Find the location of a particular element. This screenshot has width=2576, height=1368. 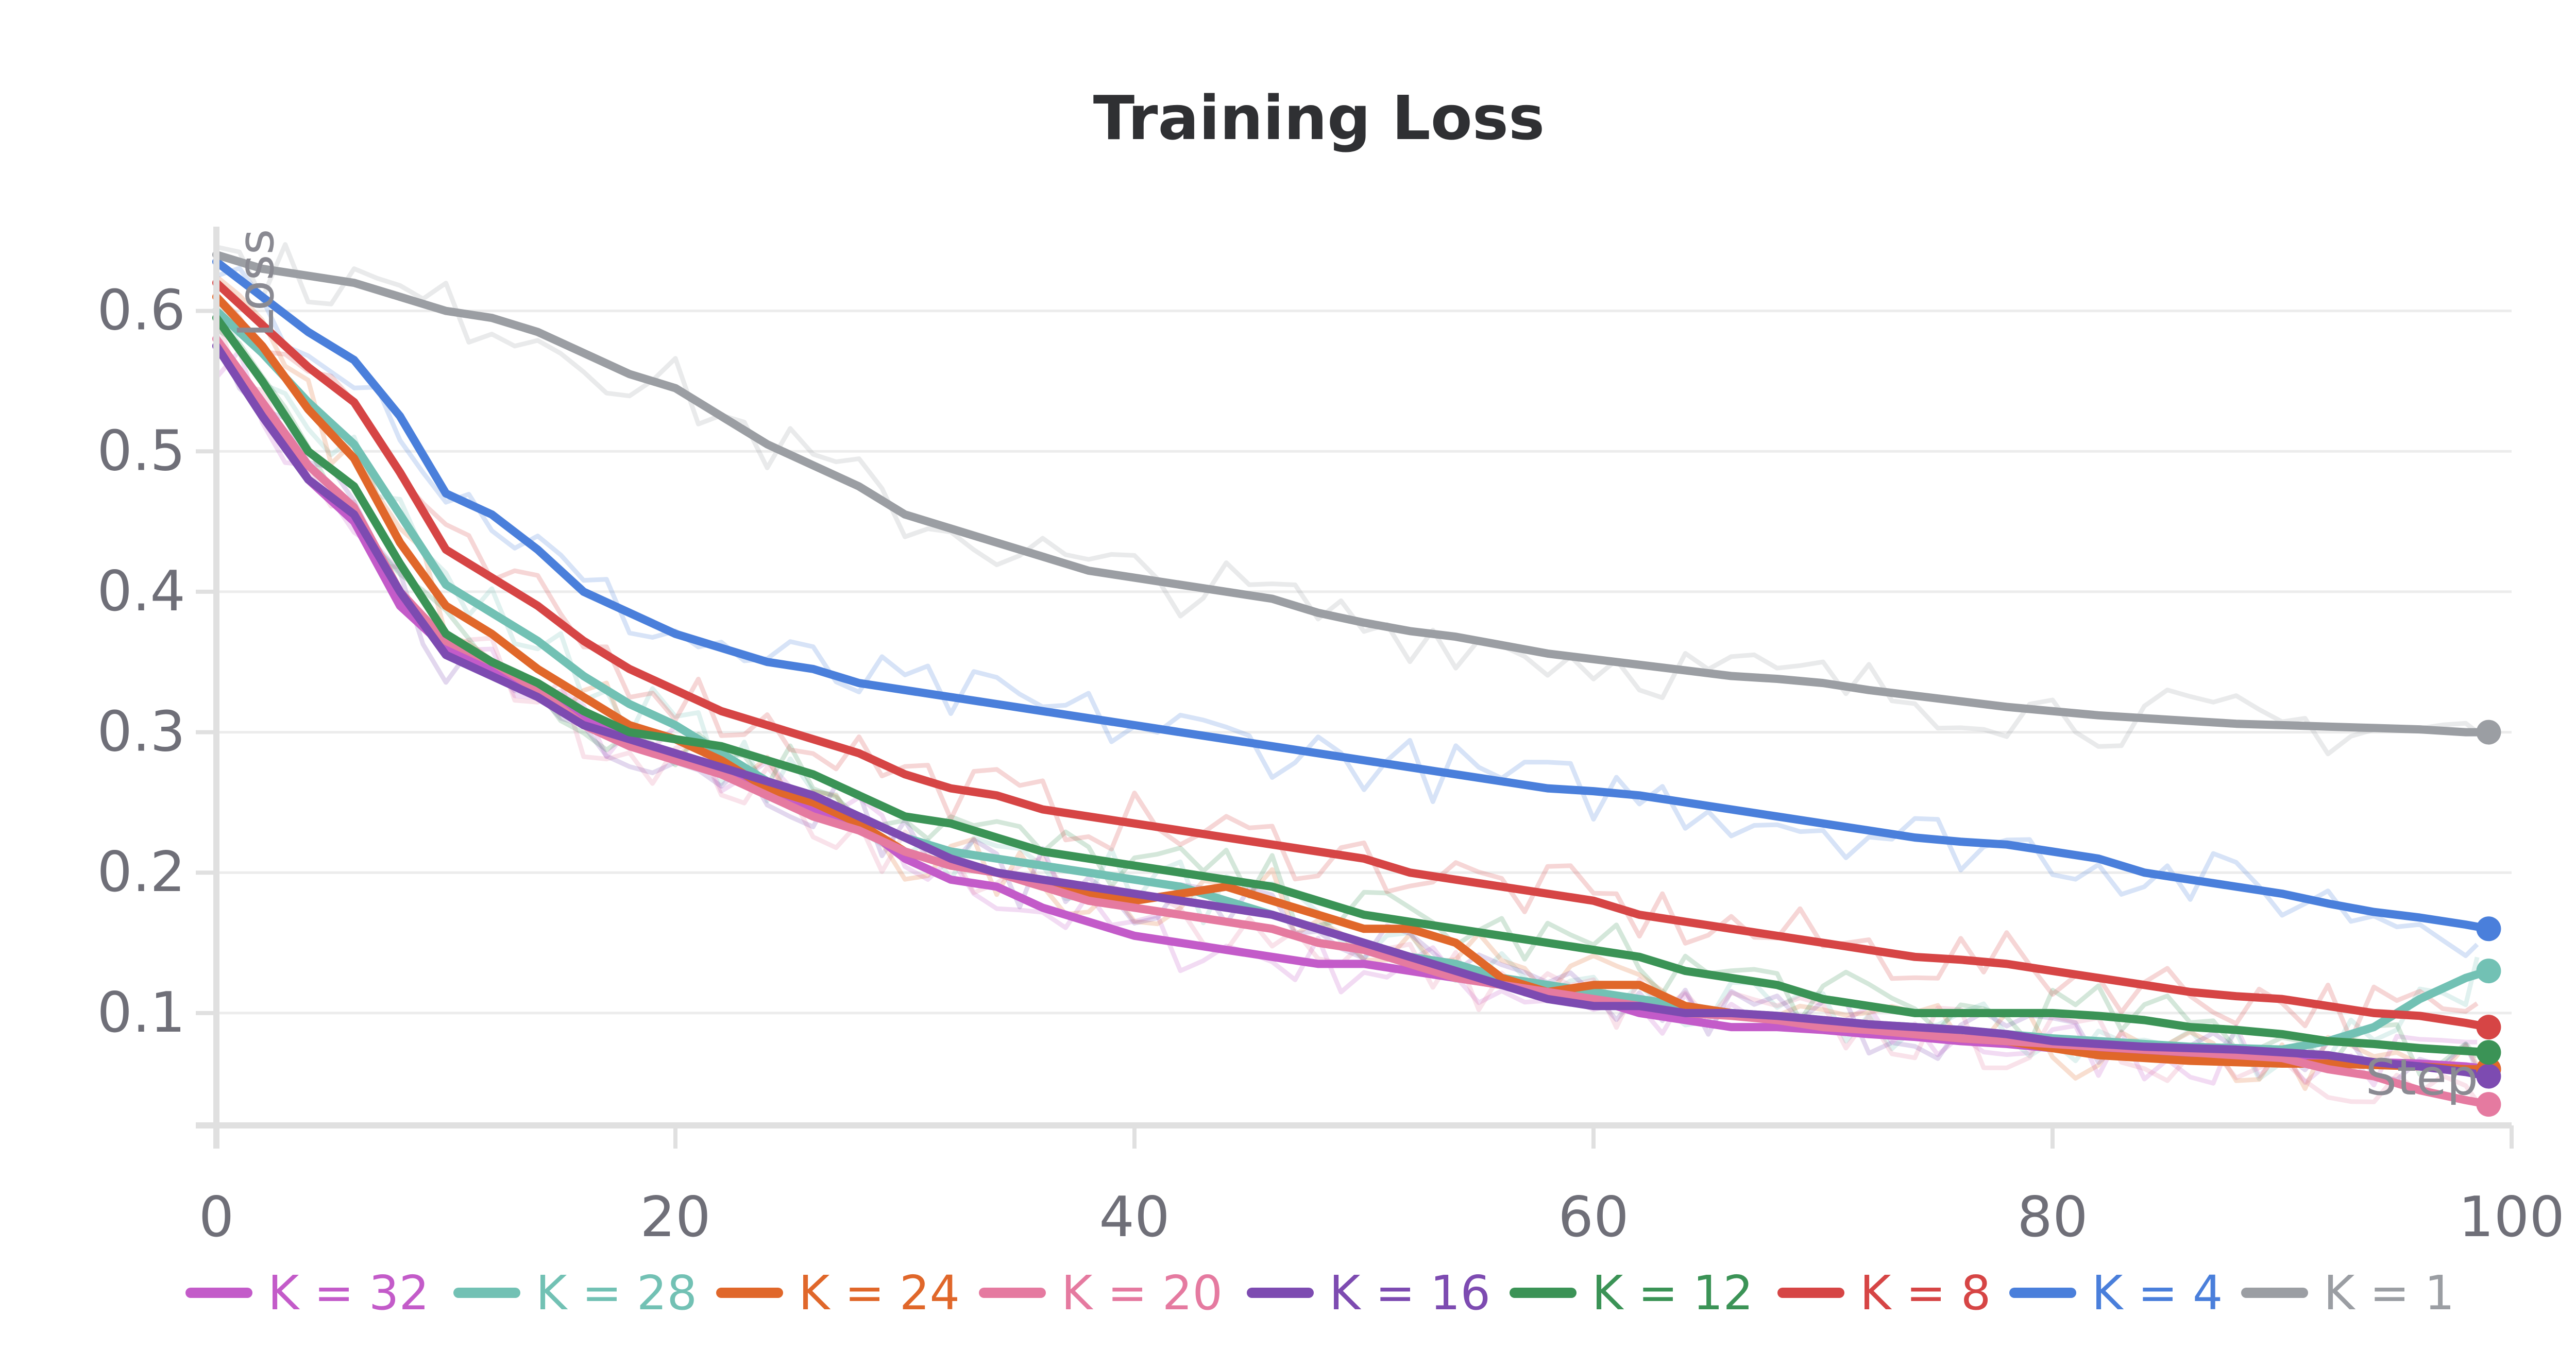

legend-item-k20: K = 20 is located at coordinates (1101, 1293).